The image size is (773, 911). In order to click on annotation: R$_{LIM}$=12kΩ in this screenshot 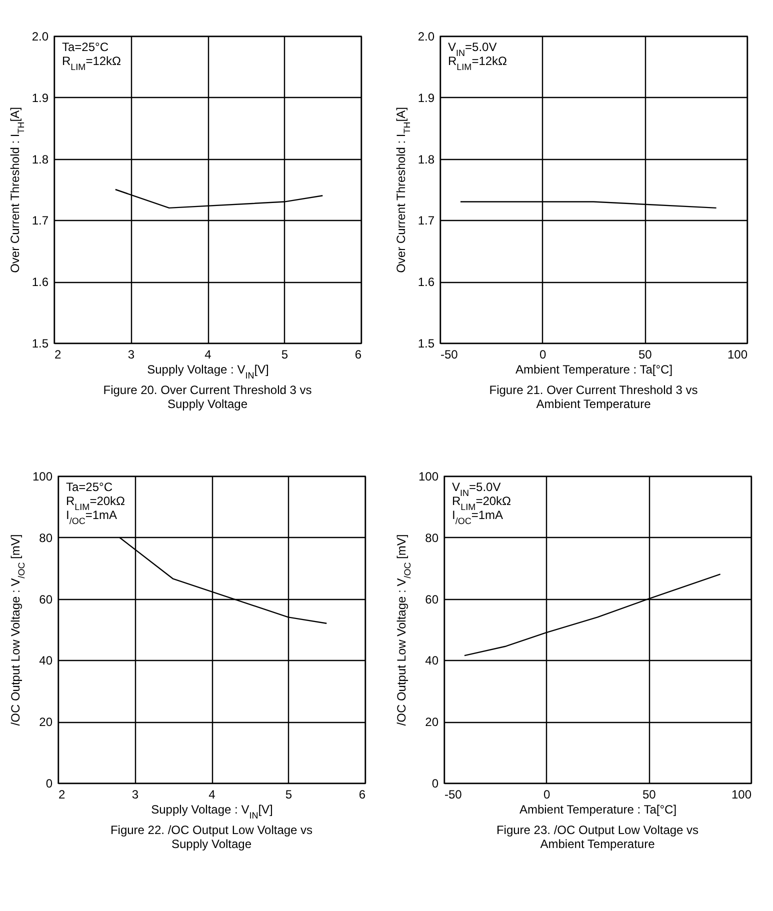, I will do `click(92, 63)`.